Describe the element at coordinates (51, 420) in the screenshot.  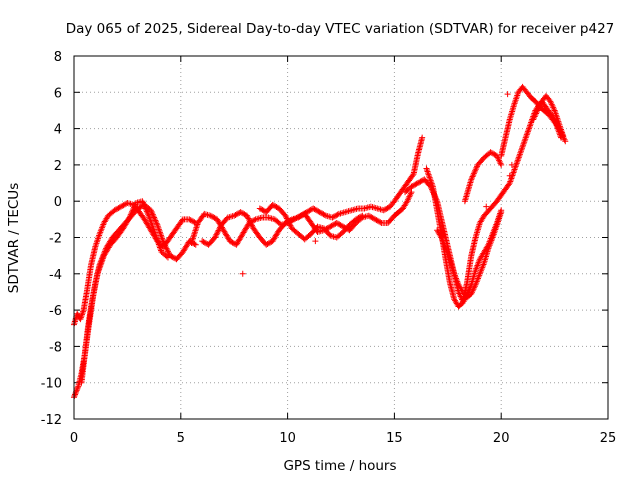
I see `y-tick-label: -12` at that location.